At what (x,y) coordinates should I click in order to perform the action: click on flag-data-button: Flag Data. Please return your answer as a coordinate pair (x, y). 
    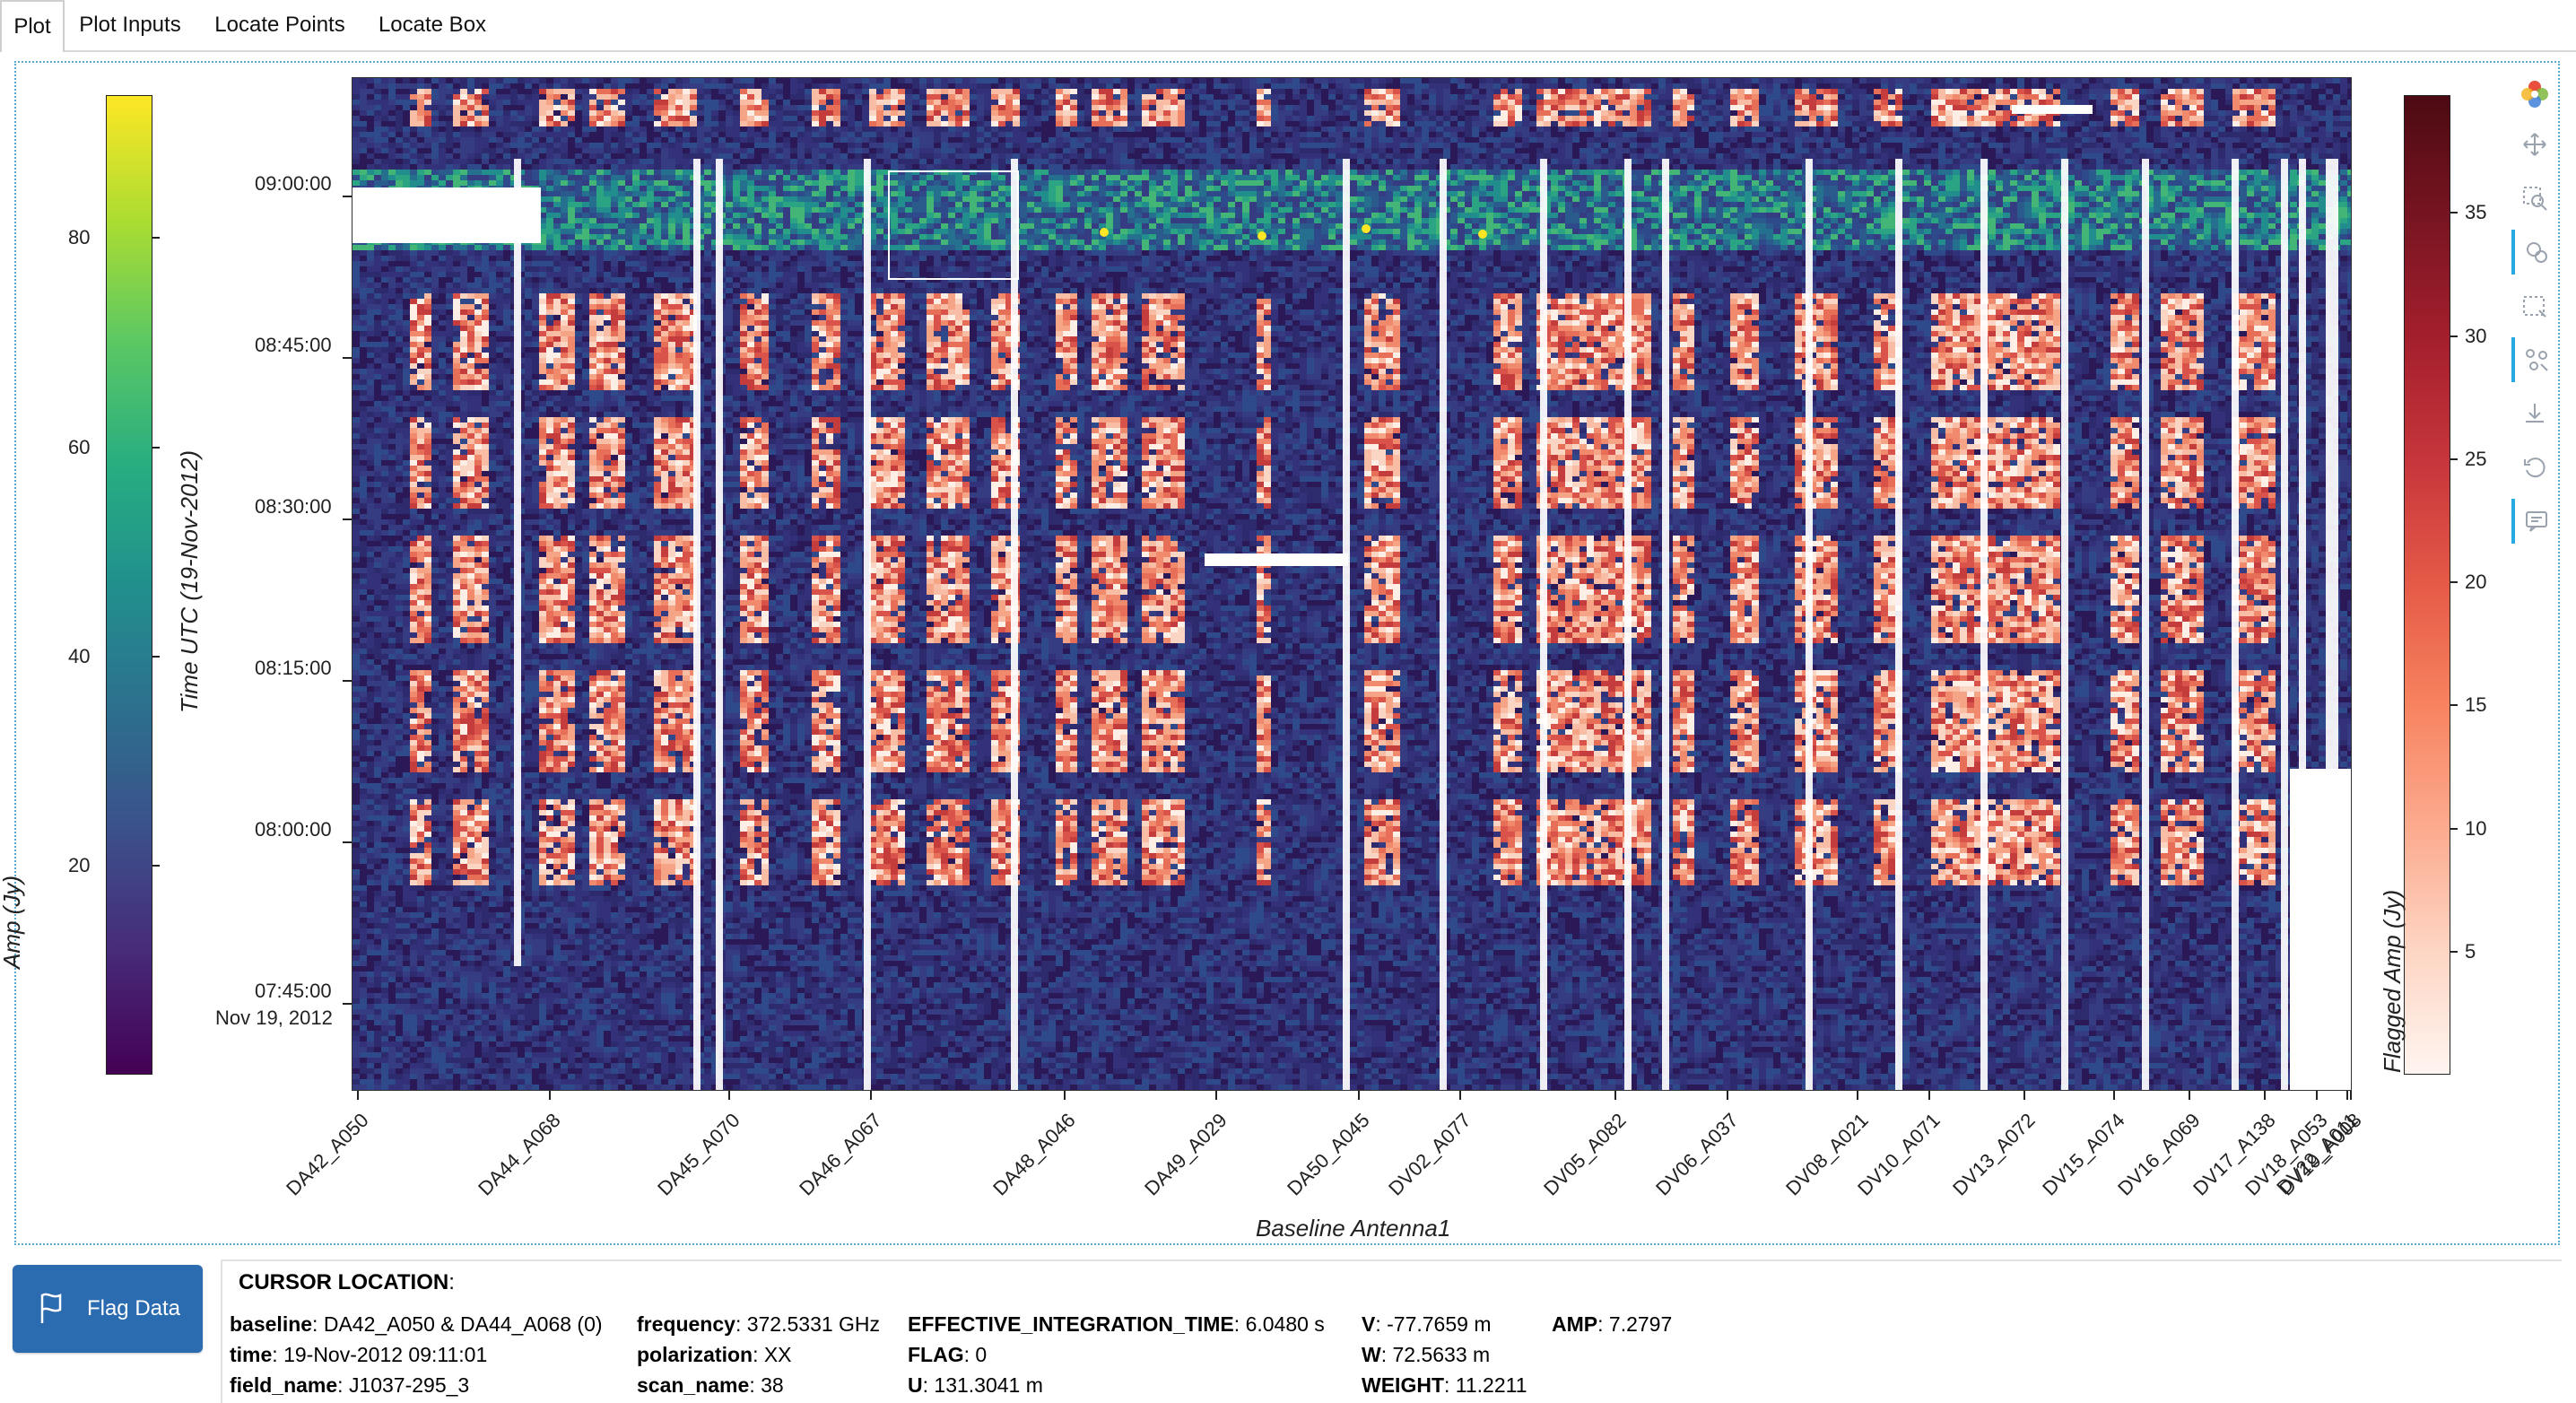
    Looking at the image, I should click on (108, 1309).